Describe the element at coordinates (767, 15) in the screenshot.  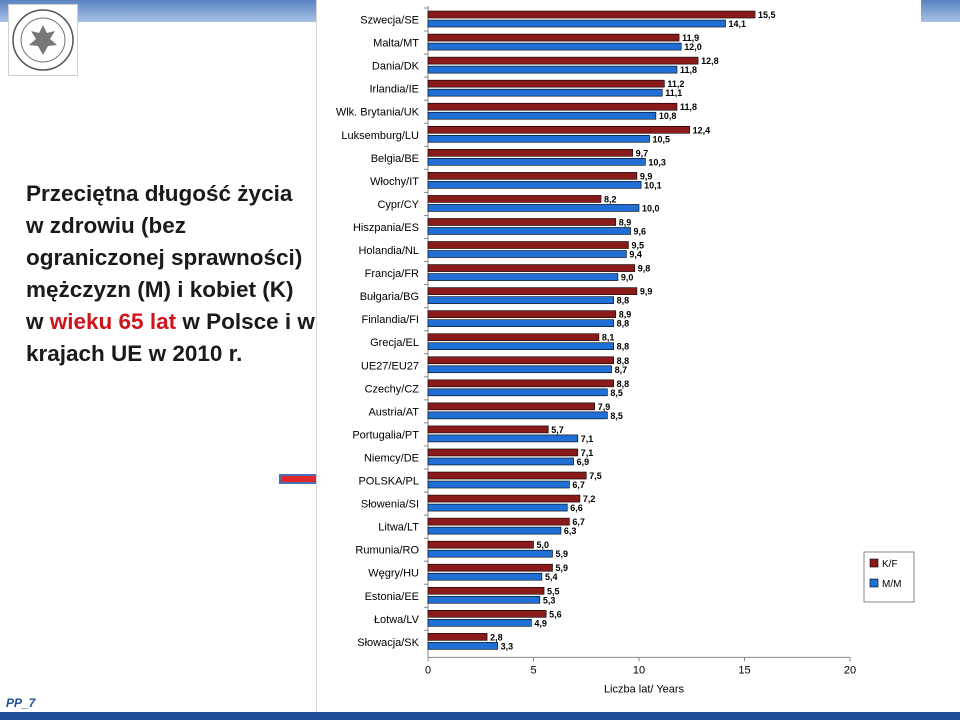
I see `data-label: 15,5` at that location.